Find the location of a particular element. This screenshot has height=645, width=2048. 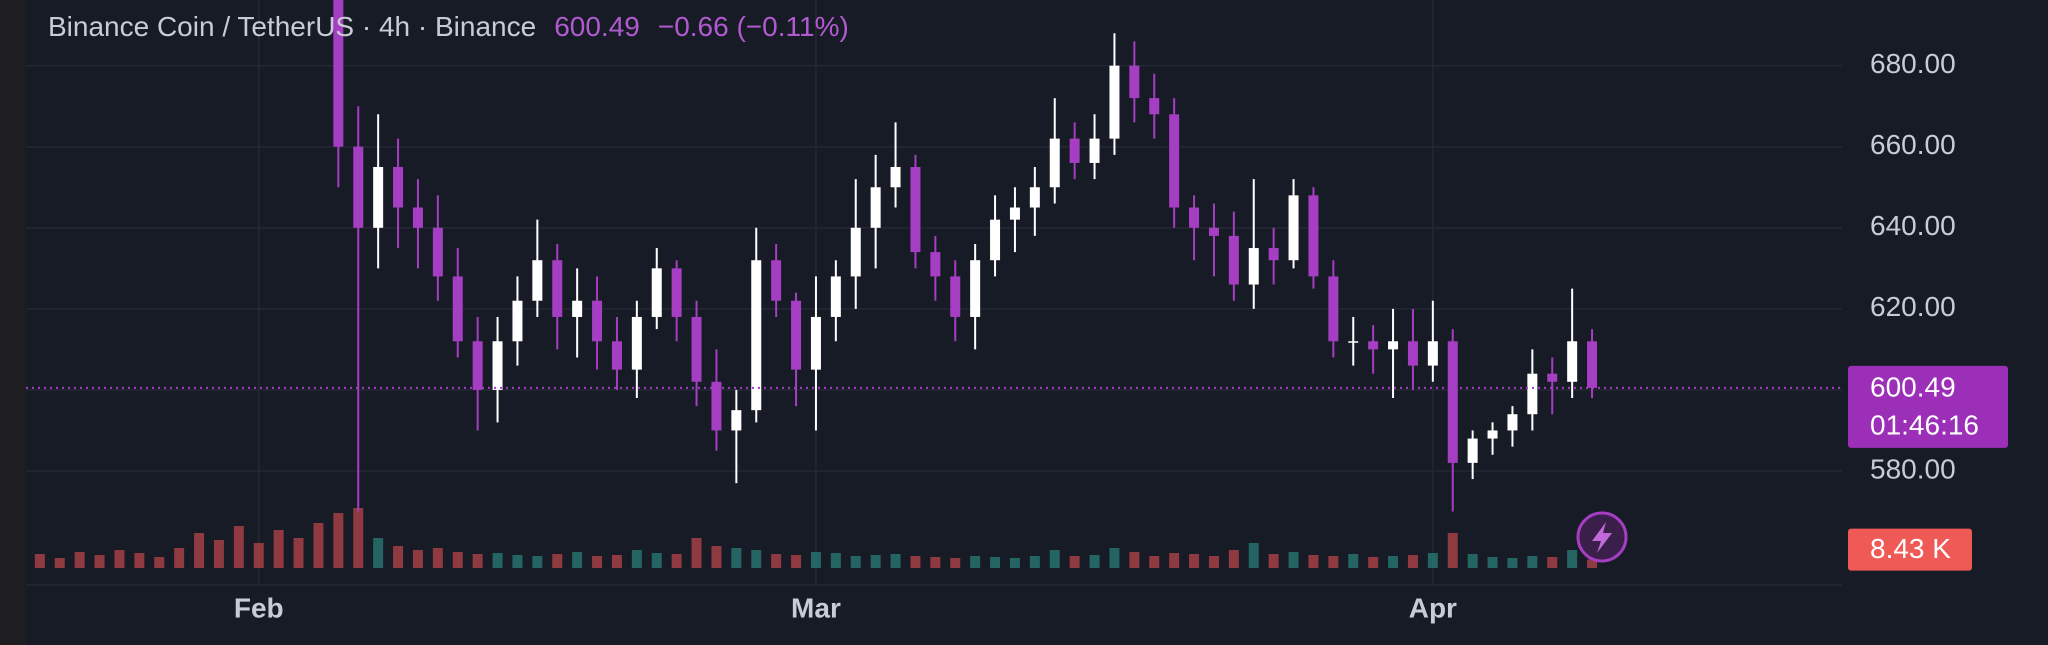

chart-title: Binance Coin / TetherUS · 4h · Binance is located at coordinates (292, 26).